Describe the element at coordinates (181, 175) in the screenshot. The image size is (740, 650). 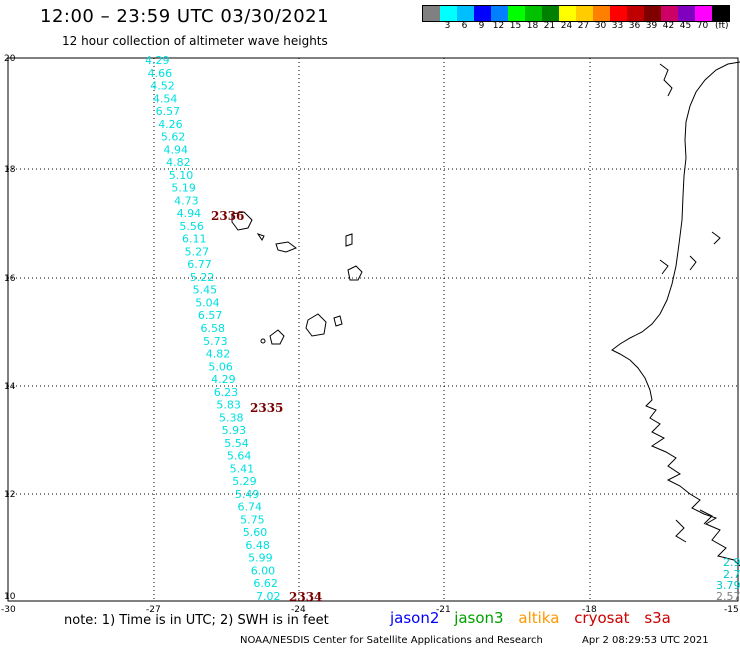
I see `swh-value: 5.10` at that location.